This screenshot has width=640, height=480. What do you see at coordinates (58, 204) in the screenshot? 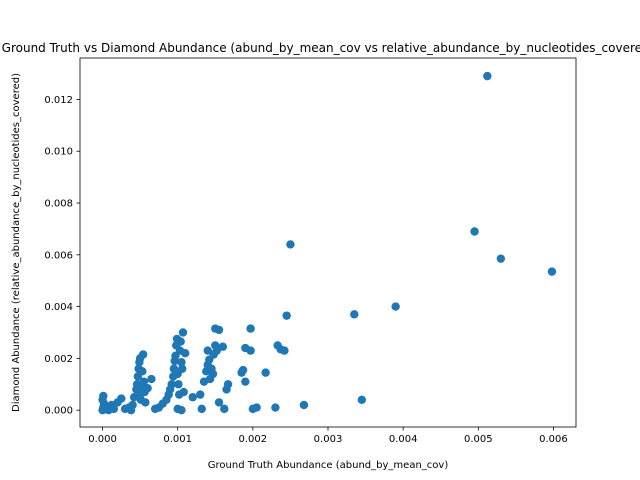
I see `y-tick-label: 0.008` at bounding box center [58, 204].